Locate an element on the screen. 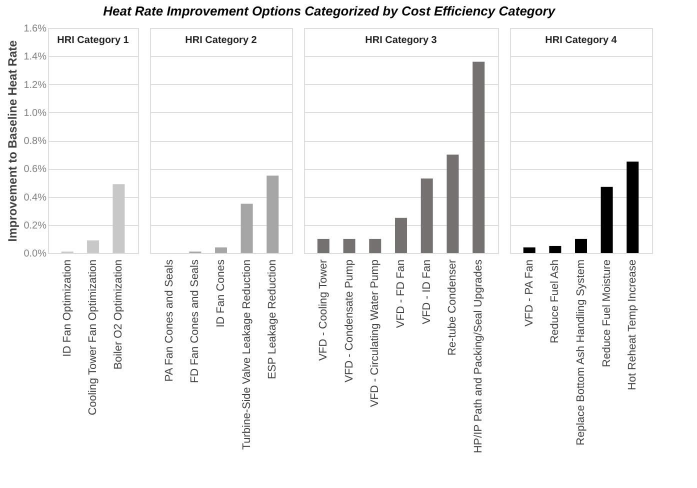 This screenshot has height=488, width=697. y-tick-label: 1.2% is located at coordinates (35, 85).